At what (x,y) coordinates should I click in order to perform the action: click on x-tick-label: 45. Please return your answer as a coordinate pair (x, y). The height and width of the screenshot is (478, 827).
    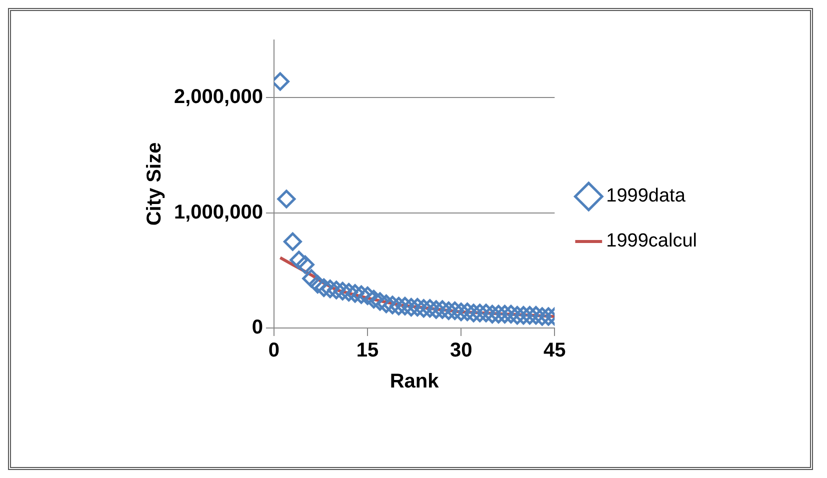
    Looking at the image, I should click on (555, 351).